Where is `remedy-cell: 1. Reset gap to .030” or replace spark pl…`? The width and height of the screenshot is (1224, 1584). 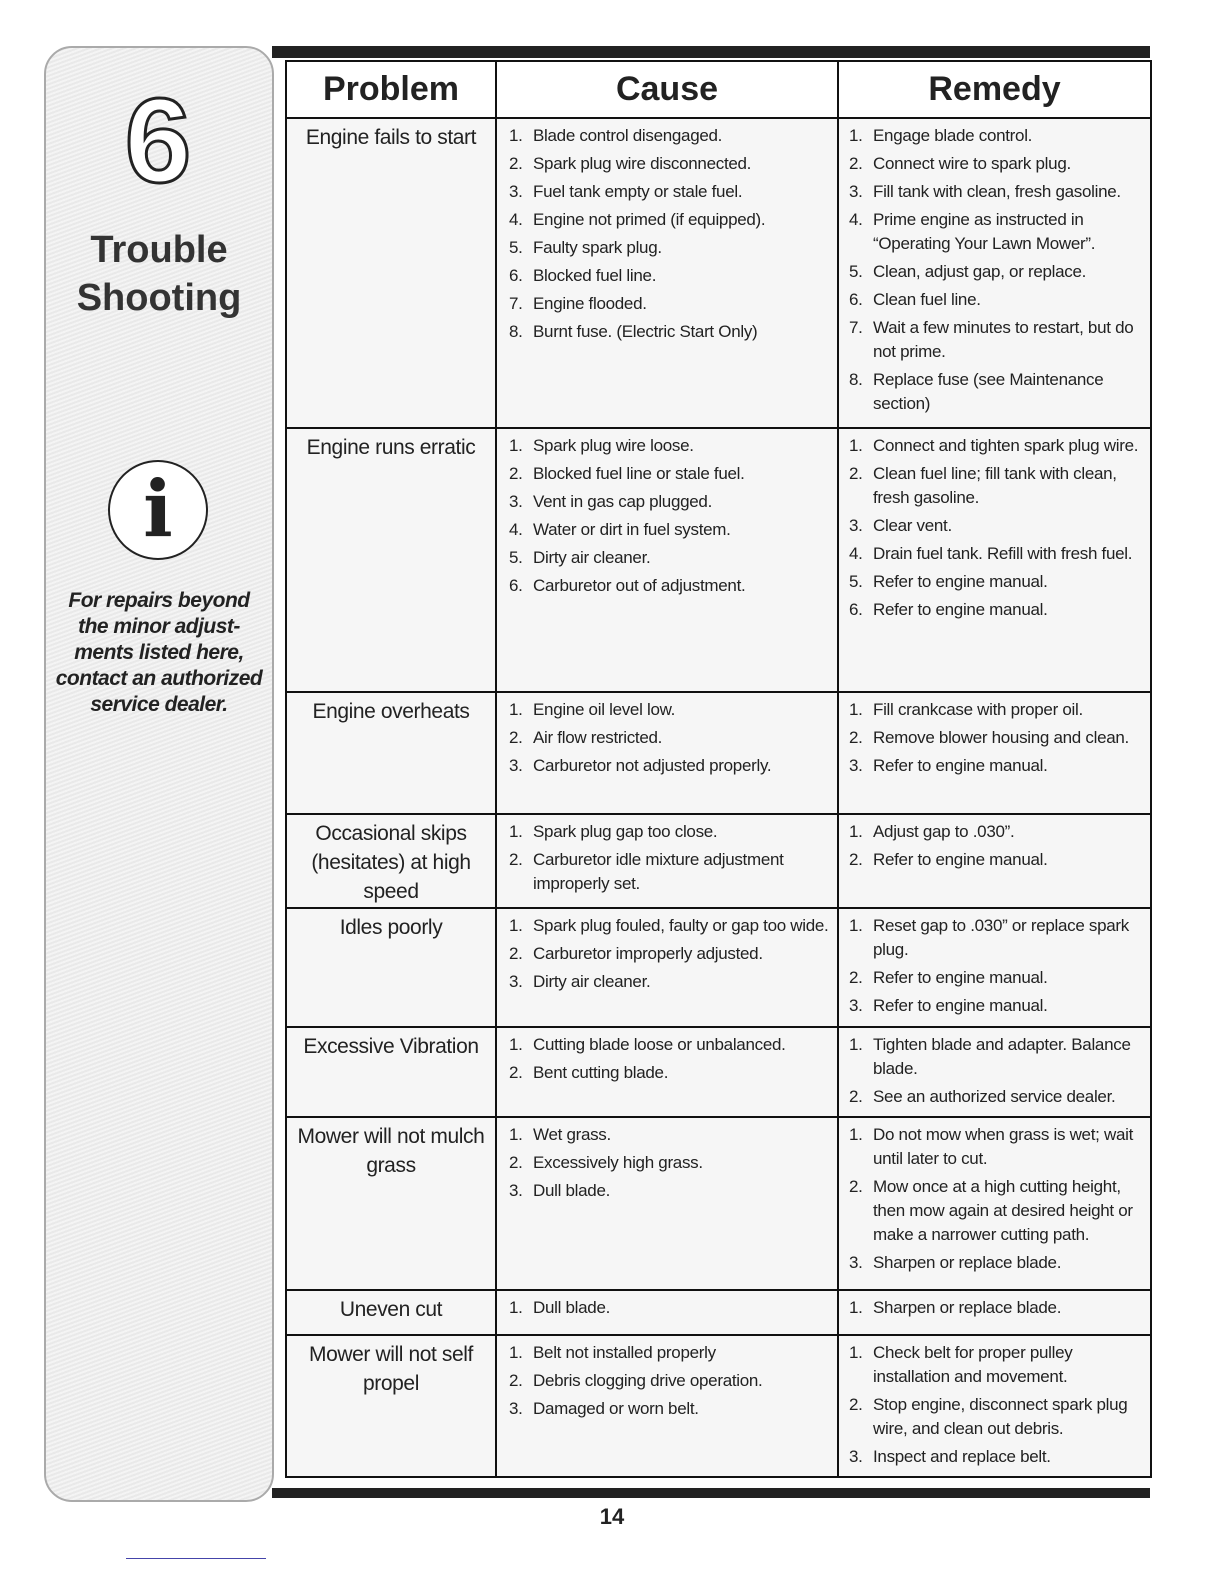 remedy-cell: 1. Reset gap to .030” or replace spark pl… is located at coordinates (994, 967).